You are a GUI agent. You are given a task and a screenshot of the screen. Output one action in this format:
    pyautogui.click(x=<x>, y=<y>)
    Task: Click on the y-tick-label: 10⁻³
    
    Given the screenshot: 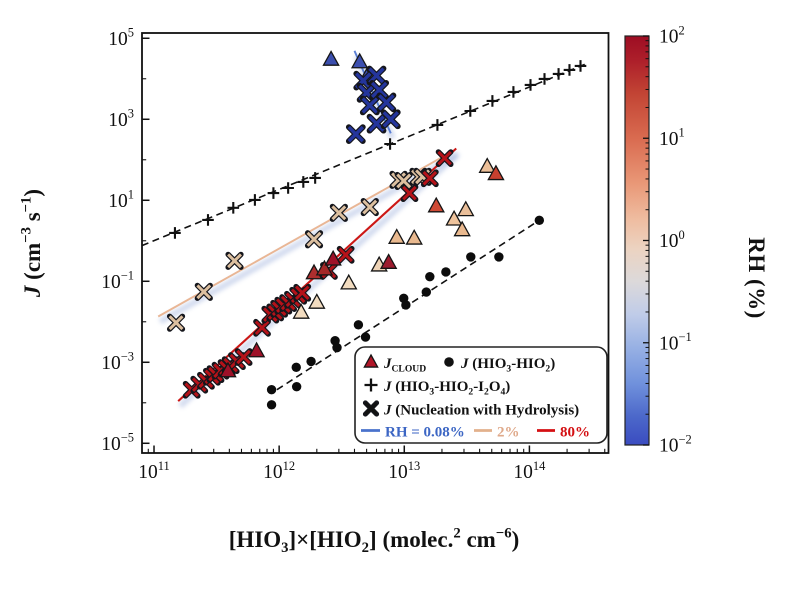 What is the action you would take?
    pyautogui.click(x=117, y=362)
    